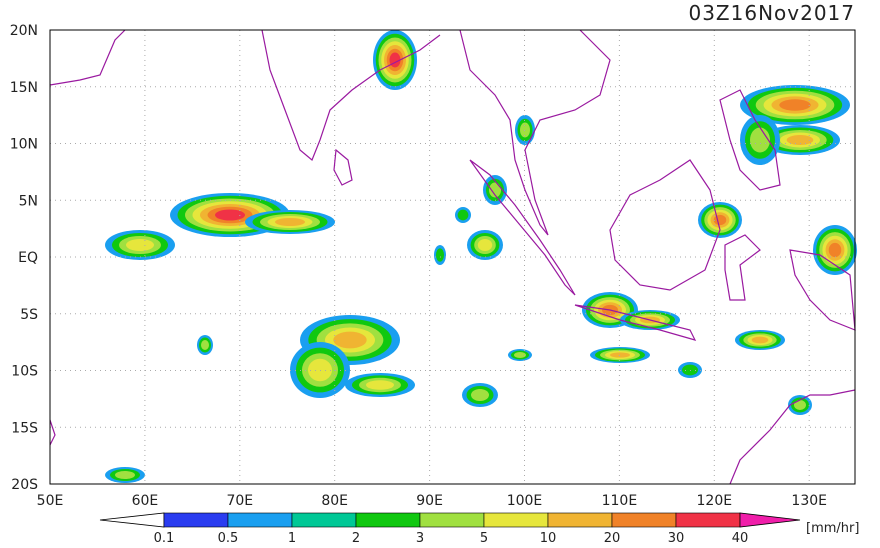 This screenshot has width=880, height=548. Describe the element at coordinates (771, 13) in the screenshot. I see `timestamp: 03Z16Nov2017` at that location.